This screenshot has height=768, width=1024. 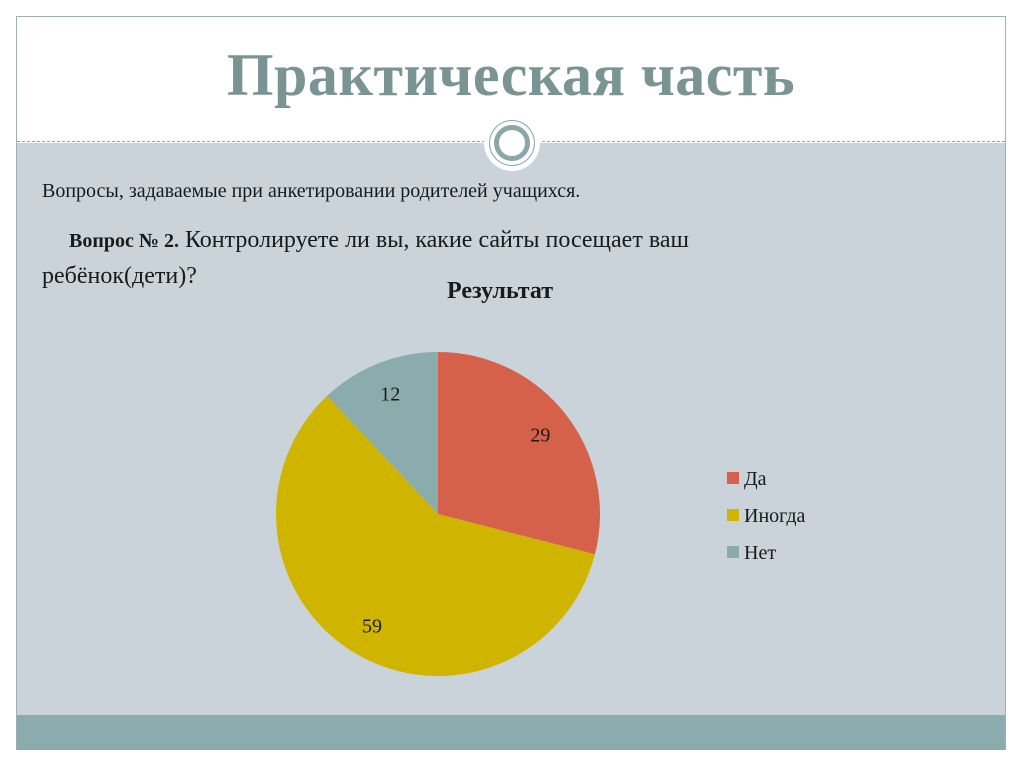 What do you see at coordinates (124, 241) in the screenshot?
I see `question-label: Вопрос № 2.` at bounding box center [124, 241].